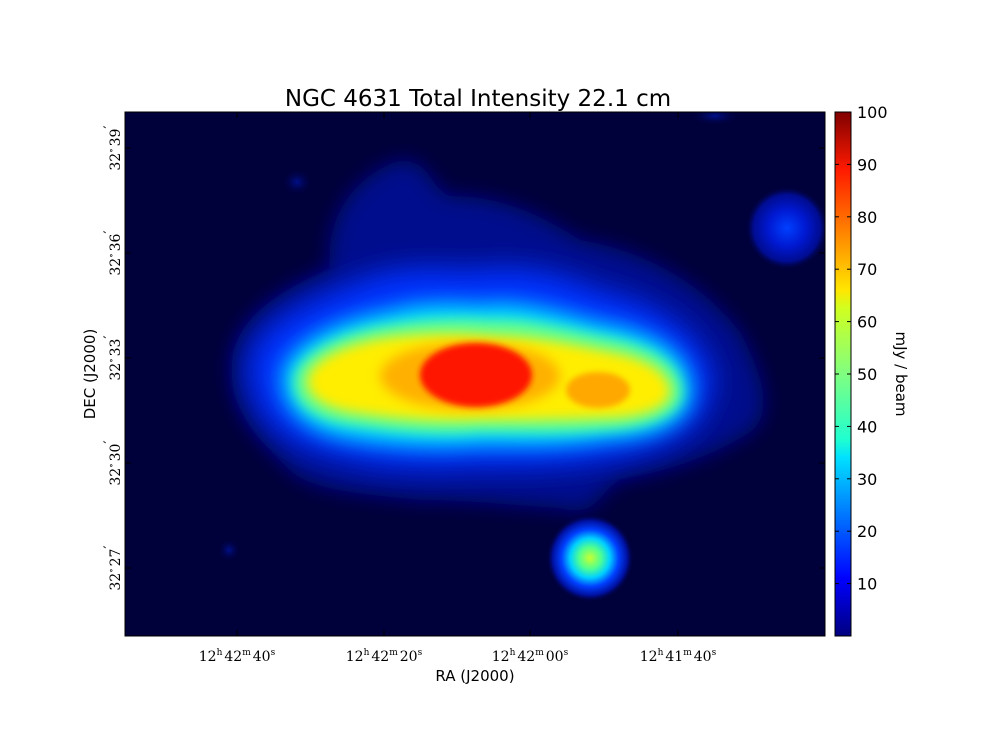  I want to click on compact-source-south, so click(590, 558).